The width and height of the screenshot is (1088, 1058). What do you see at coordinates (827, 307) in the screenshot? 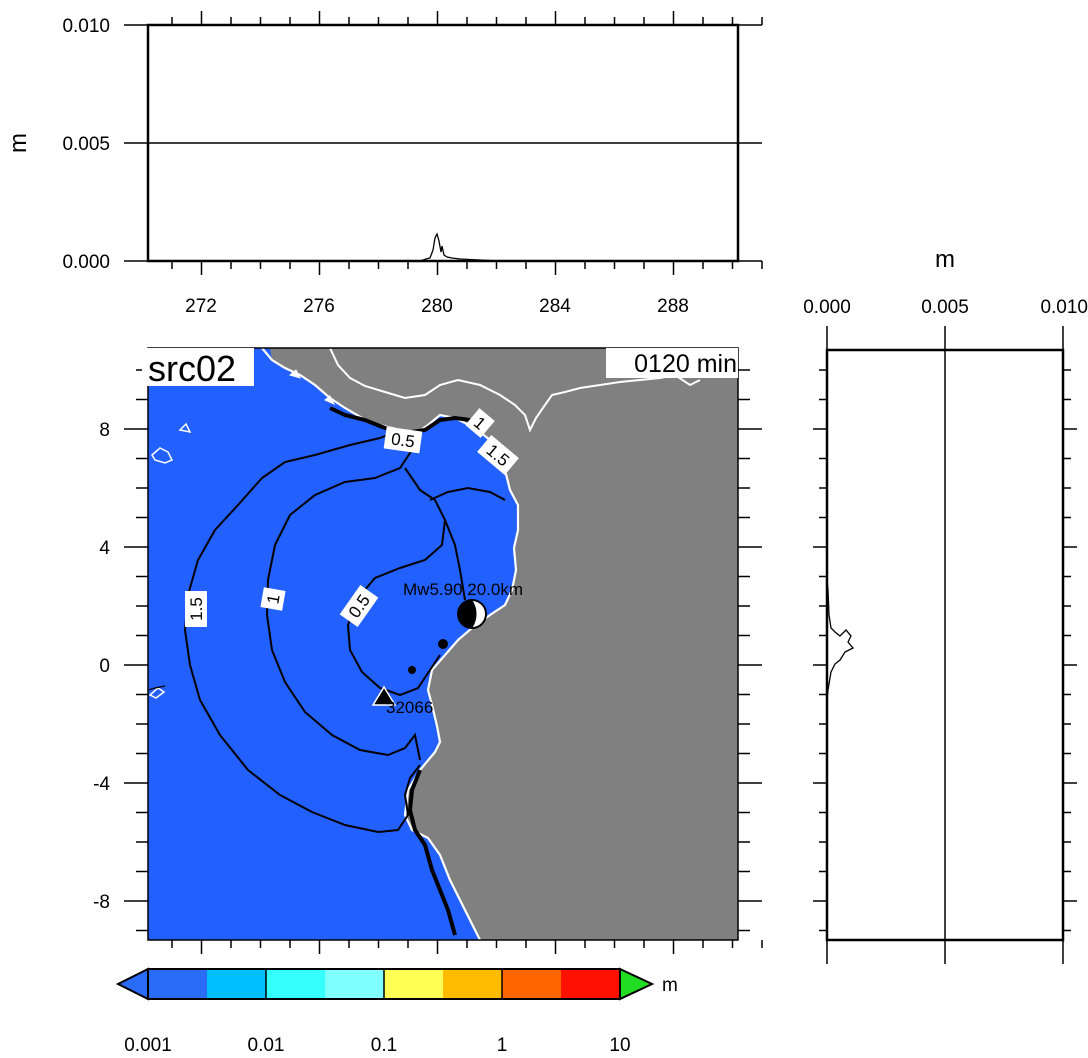
I see `side-xtick-label: 0.000` at bounding box center [827, 307].